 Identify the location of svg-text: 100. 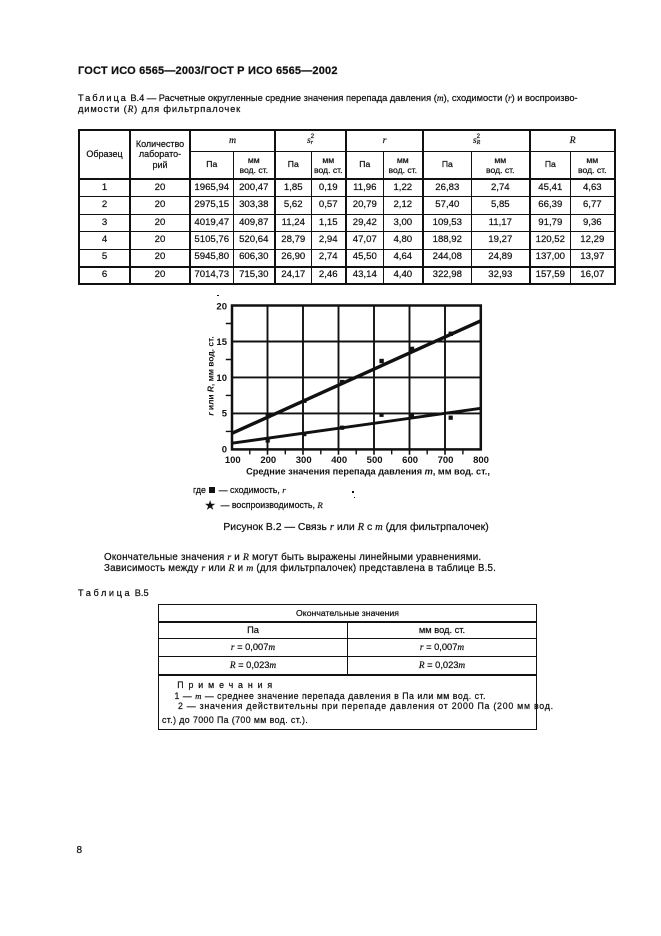
(233, 460).